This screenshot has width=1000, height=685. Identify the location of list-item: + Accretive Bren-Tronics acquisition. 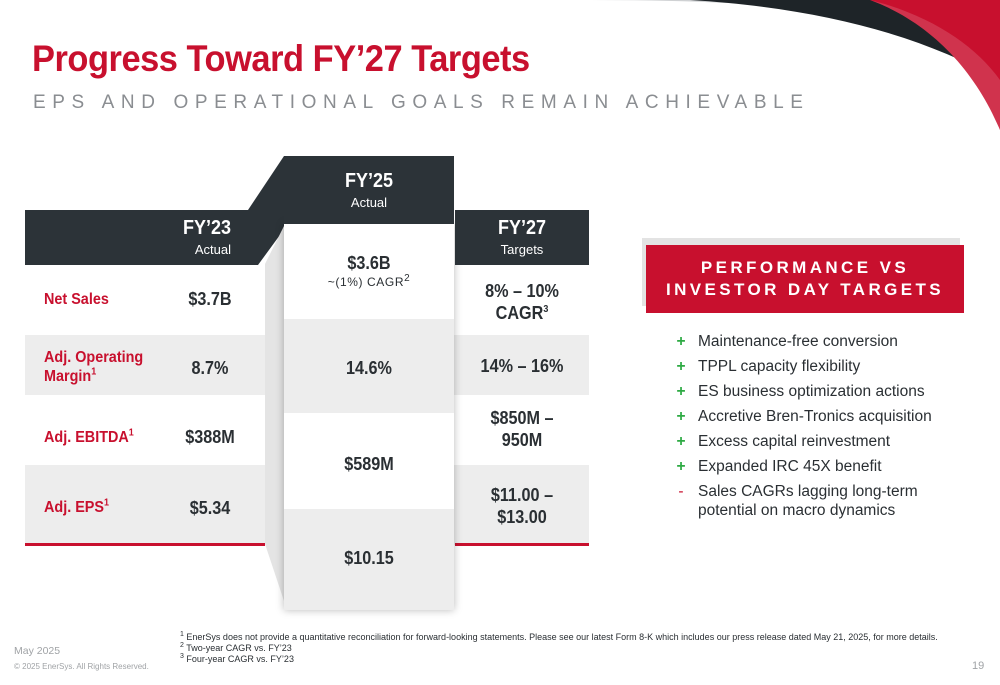
(822, 416).